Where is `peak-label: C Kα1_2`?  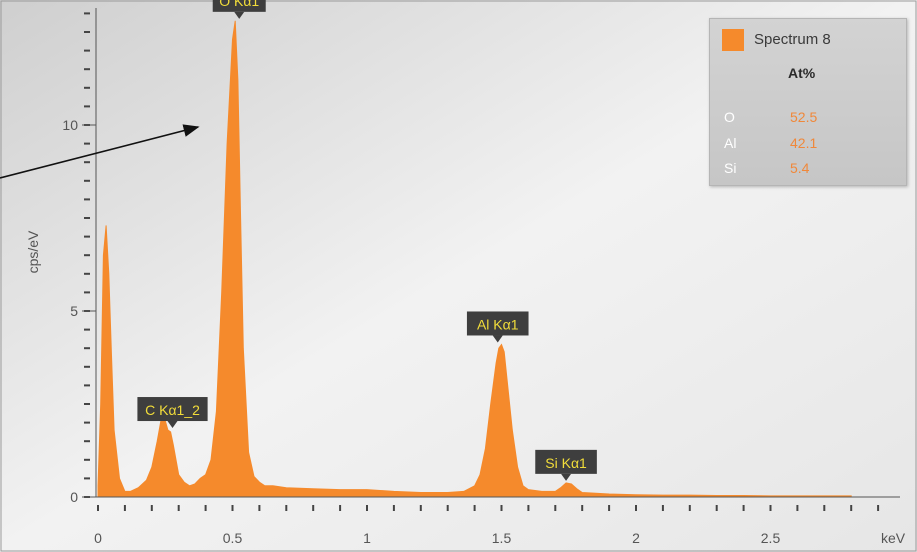
peak-label: C Kα1_2 is located at coordinates (172, 413).